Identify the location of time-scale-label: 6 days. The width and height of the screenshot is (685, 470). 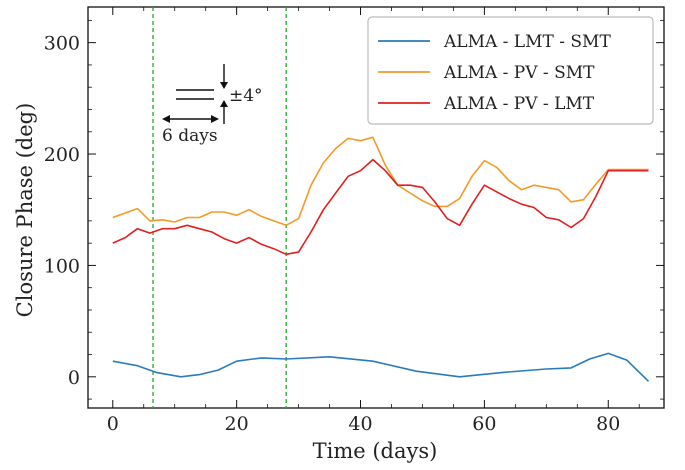
(190, 136).